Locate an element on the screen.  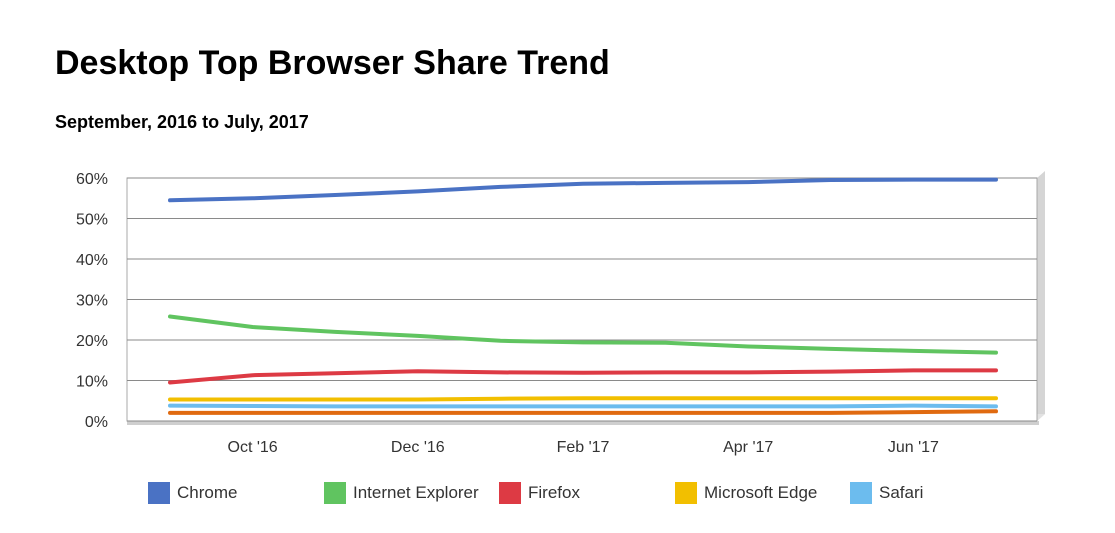
series-line-microsoft-edge is located at coordinates (583, 399).